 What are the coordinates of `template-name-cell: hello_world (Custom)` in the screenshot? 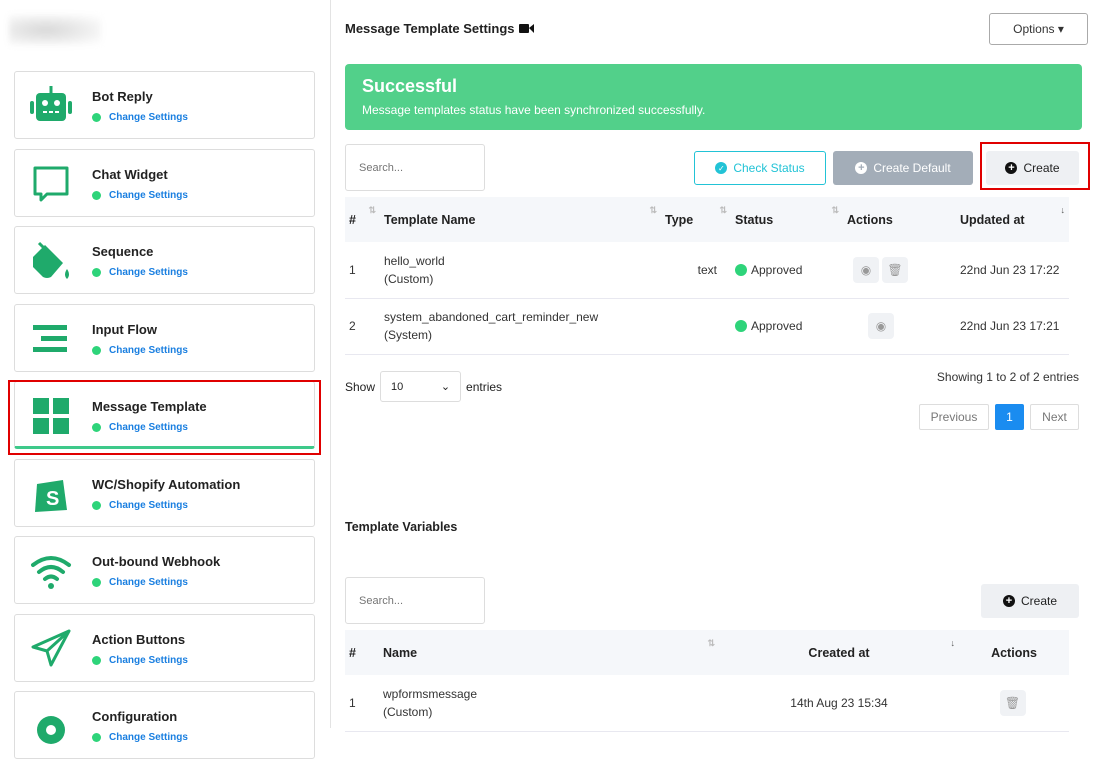 It's located at (520, 270).